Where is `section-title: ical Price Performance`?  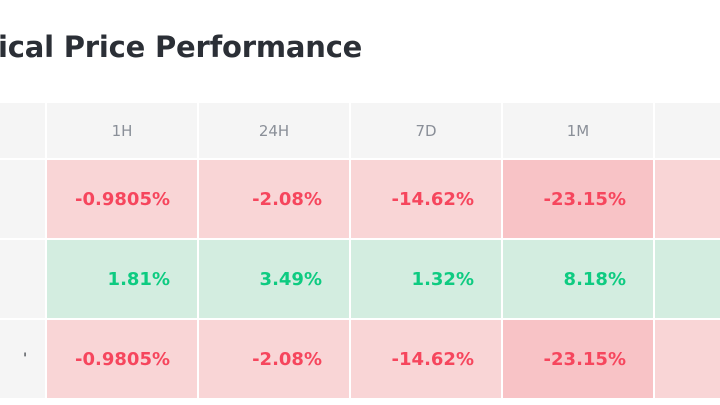
section-title: ical Price Performance is located at coordinates (181, 47).